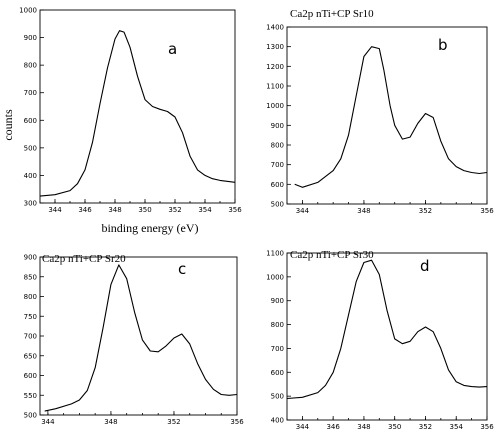 This screenshot has width=500, height=440. Describe the element at coordinates (30, 356) in the screenshot. I see `y-tick-label: 650` at that location.